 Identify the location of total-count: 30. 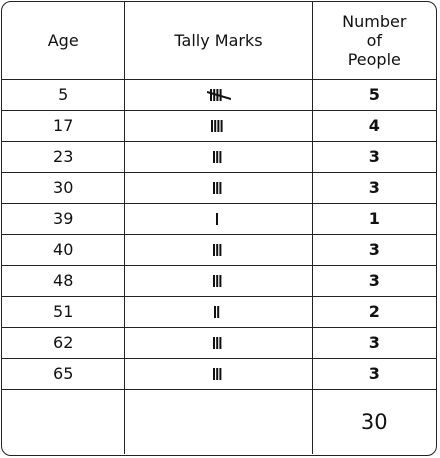
(374, 421).